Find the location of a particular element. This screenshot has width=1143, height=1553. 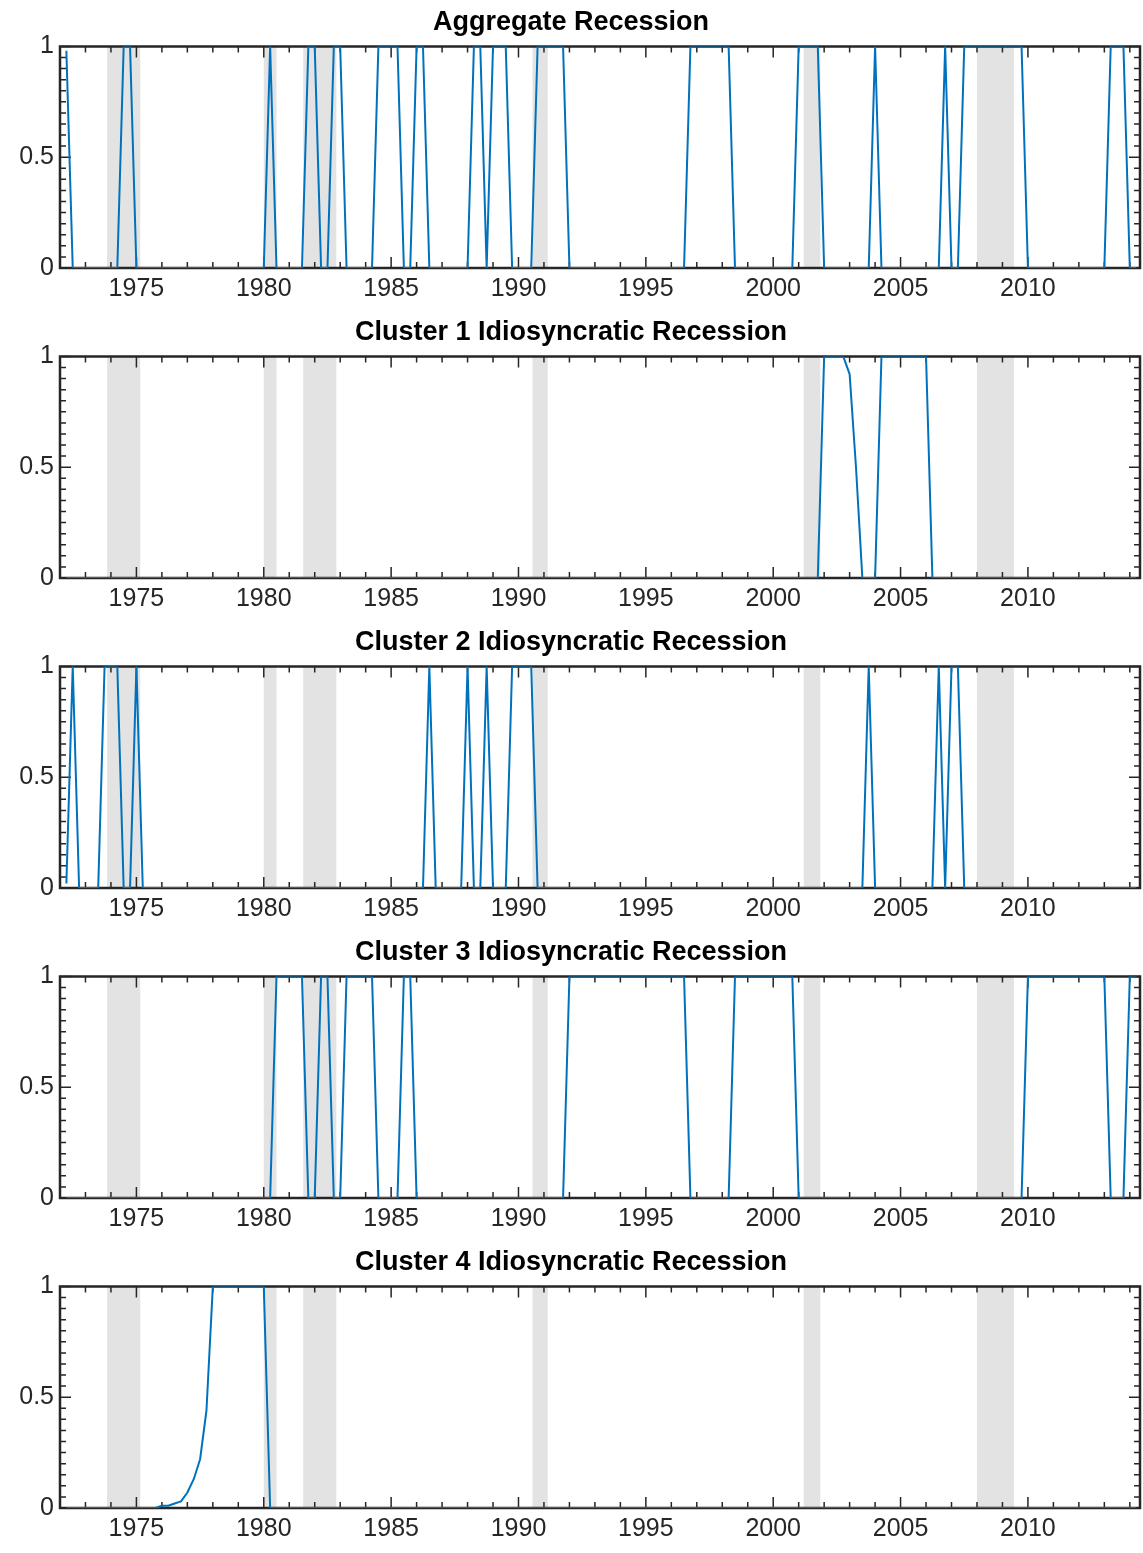

chart-title: Cluster 3 Idiosyncratic Recession is located at coordinates (571, 950).